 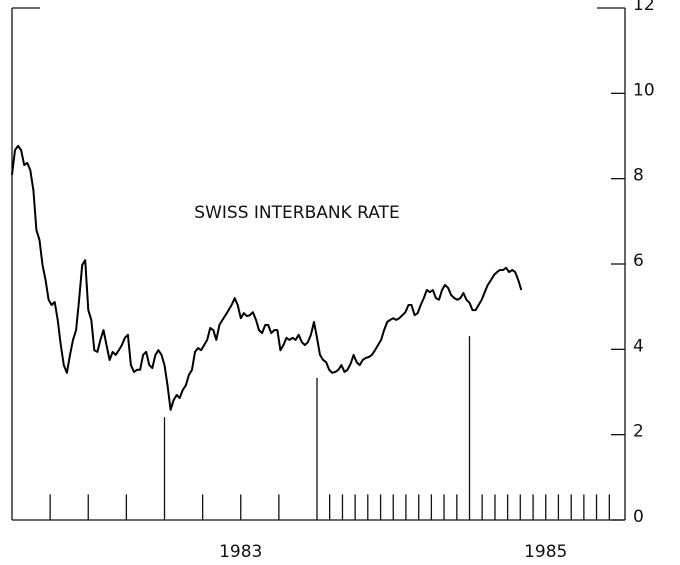 I want to click on y-tick-label: 4, so click(x=638, y=346).